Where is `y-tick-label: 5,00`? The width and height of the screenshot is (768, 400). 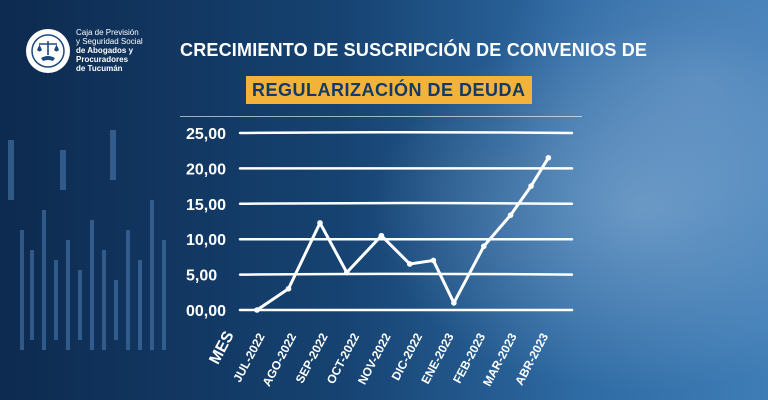 y-tick-label: 5,00 is located at coordinates (201, 276).